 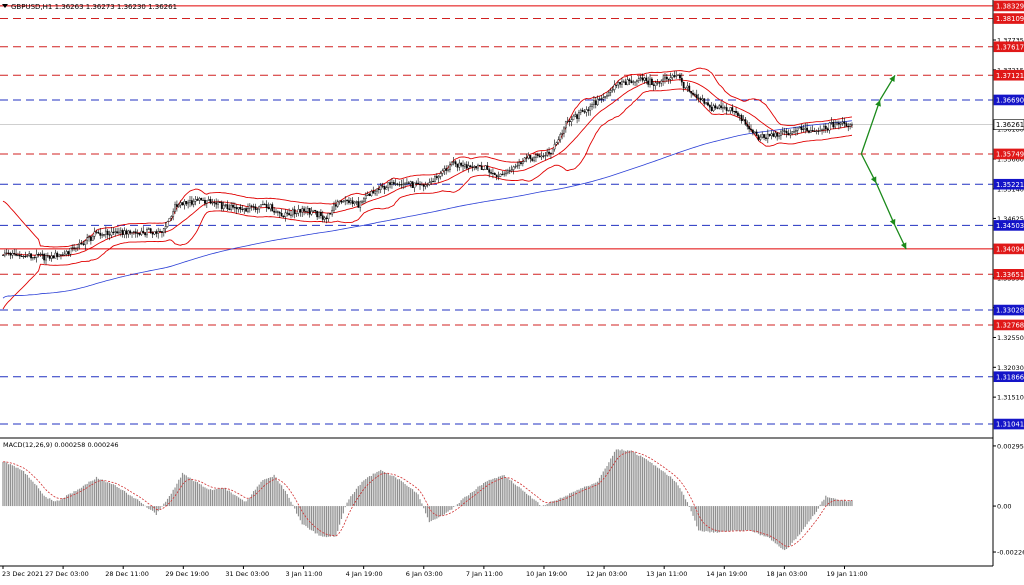 What do you see at coordinates (427, 500) in the screenshot?
I see `macd-histogram` at bounding box center [427, 500].